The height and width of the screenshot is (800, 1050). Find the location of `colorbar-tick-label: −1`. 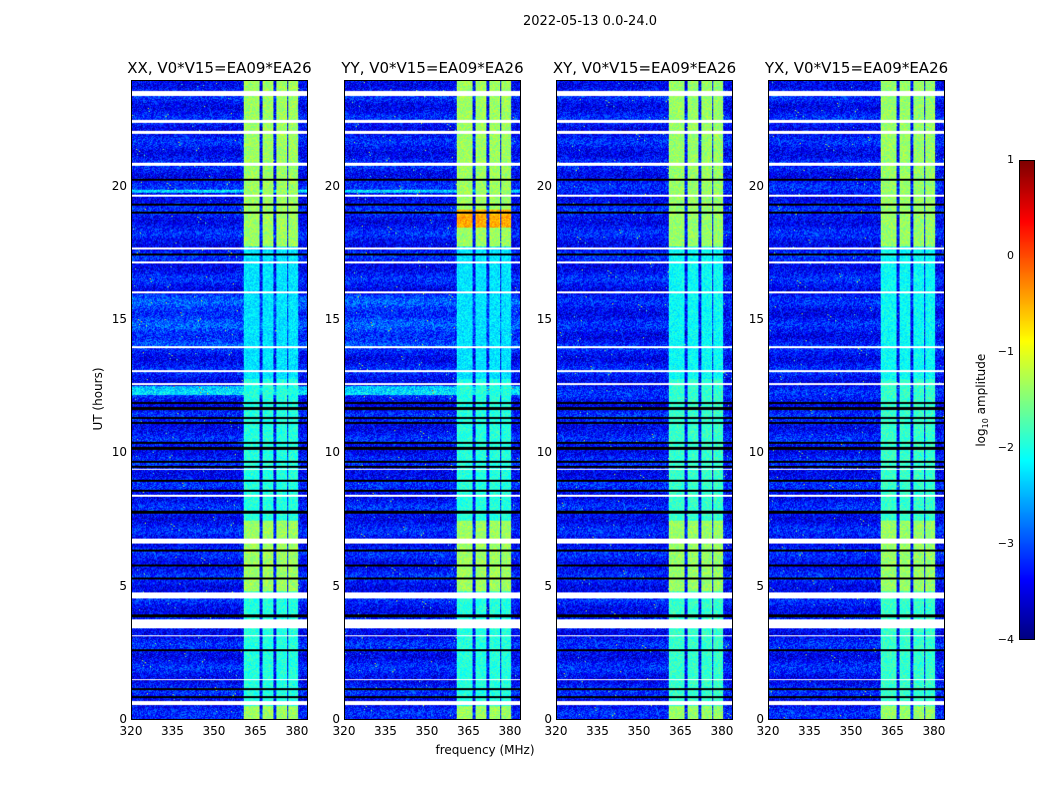

colorbar-tick-label: −1 is located at coordinates (1005, 351).